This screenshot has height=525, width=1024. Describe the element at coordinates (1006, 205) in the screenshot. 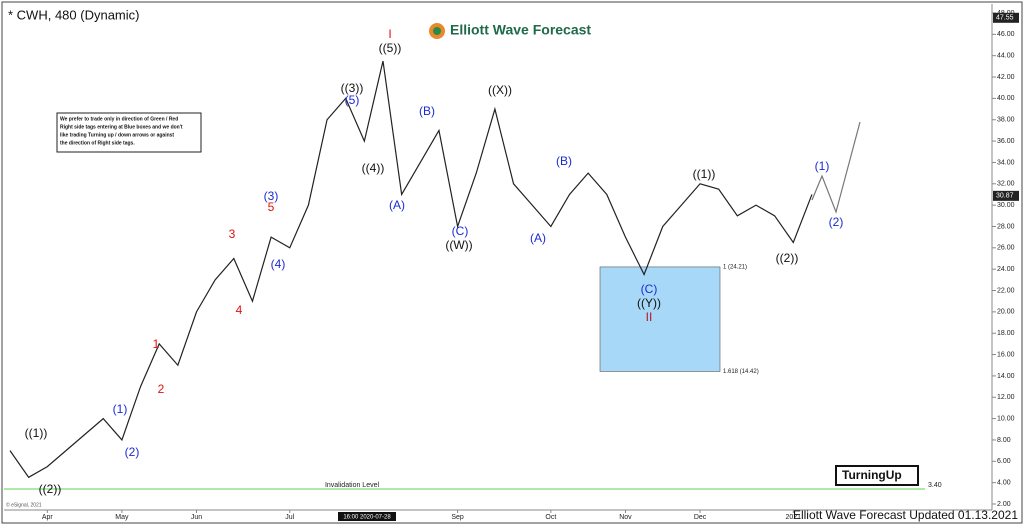

I see `y-tick-label: 30.00` at that location.